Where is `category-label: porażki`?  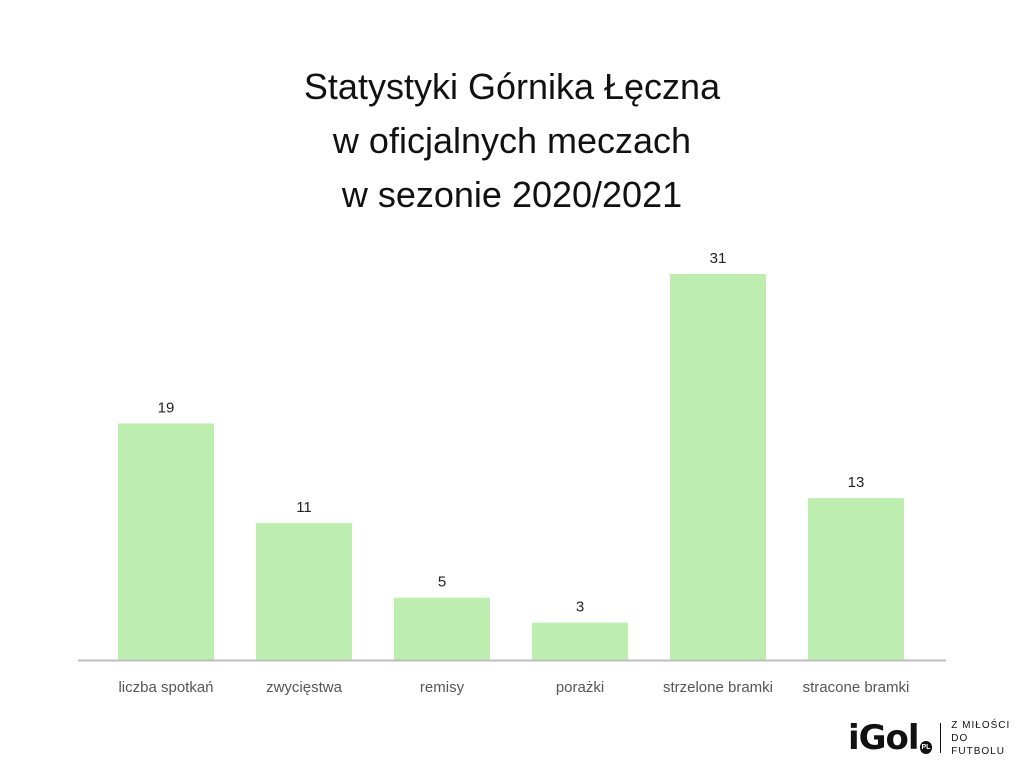
category-label: porażki is located at coordinates (580, 687).